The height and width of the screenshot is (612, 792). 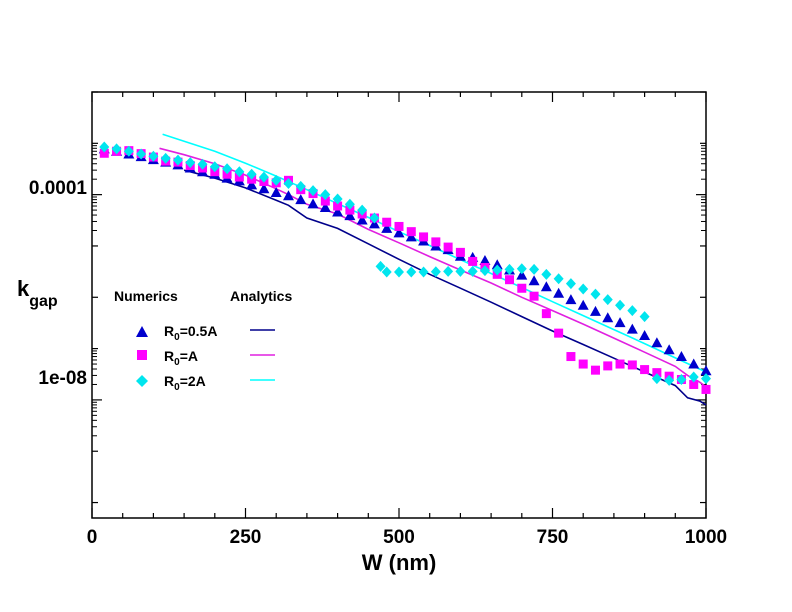 What do you see at coordinates (185, 383) in the screenshot?
I see `legend-label-r2: R0=2A` at bounding box center [185, 383].